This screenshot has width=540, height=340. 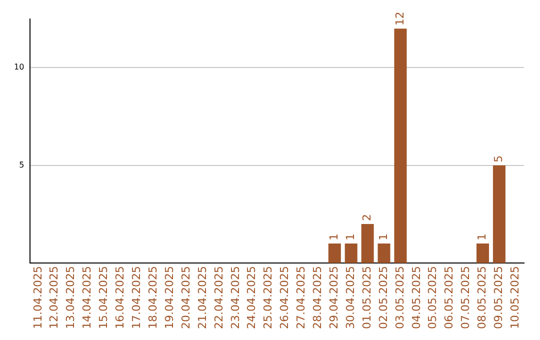 What do you see at coordinates (399, 19) in the screenshot?
I see `data-label: 12` at bounding box center [399, 19].